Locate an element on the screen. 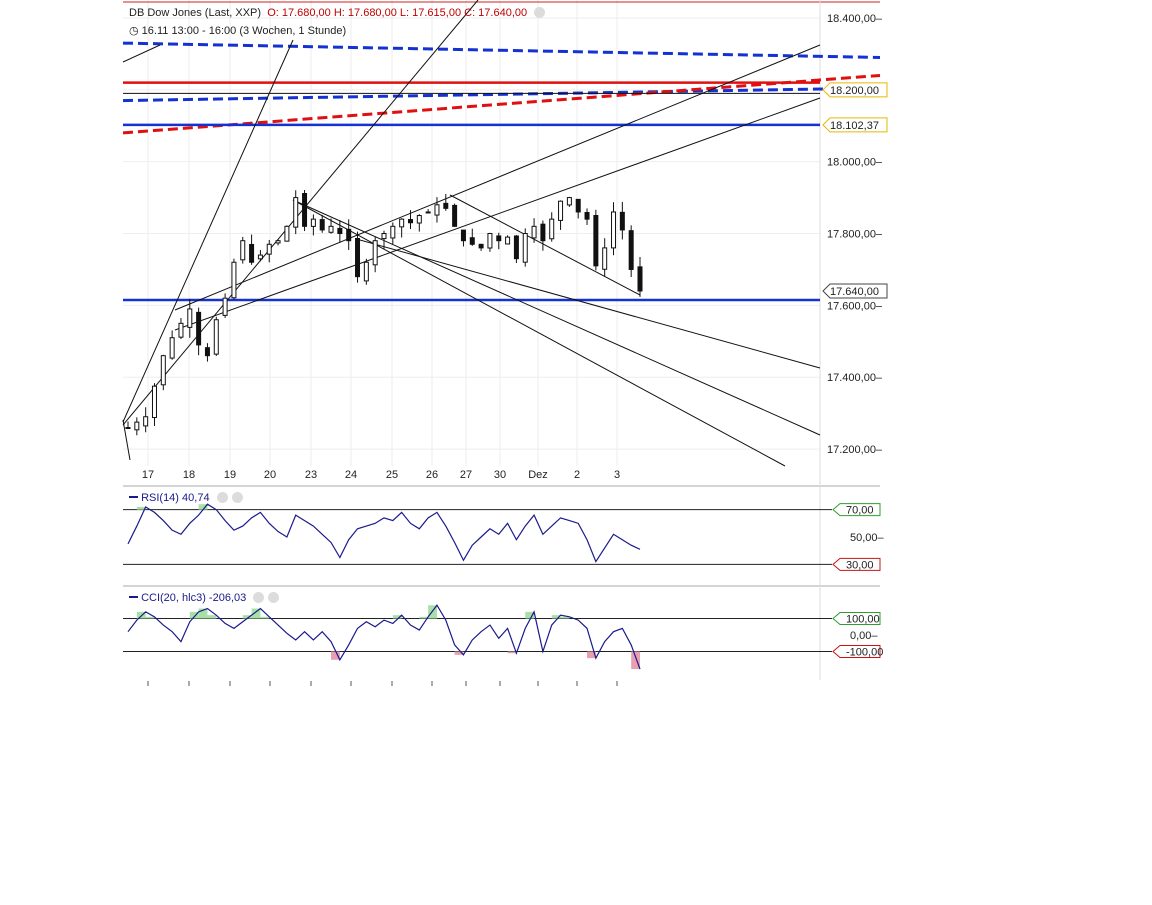 The height and width of the screenshot is (905, 1152). cci-value: -206,03 is located at coordinates (227, 598).